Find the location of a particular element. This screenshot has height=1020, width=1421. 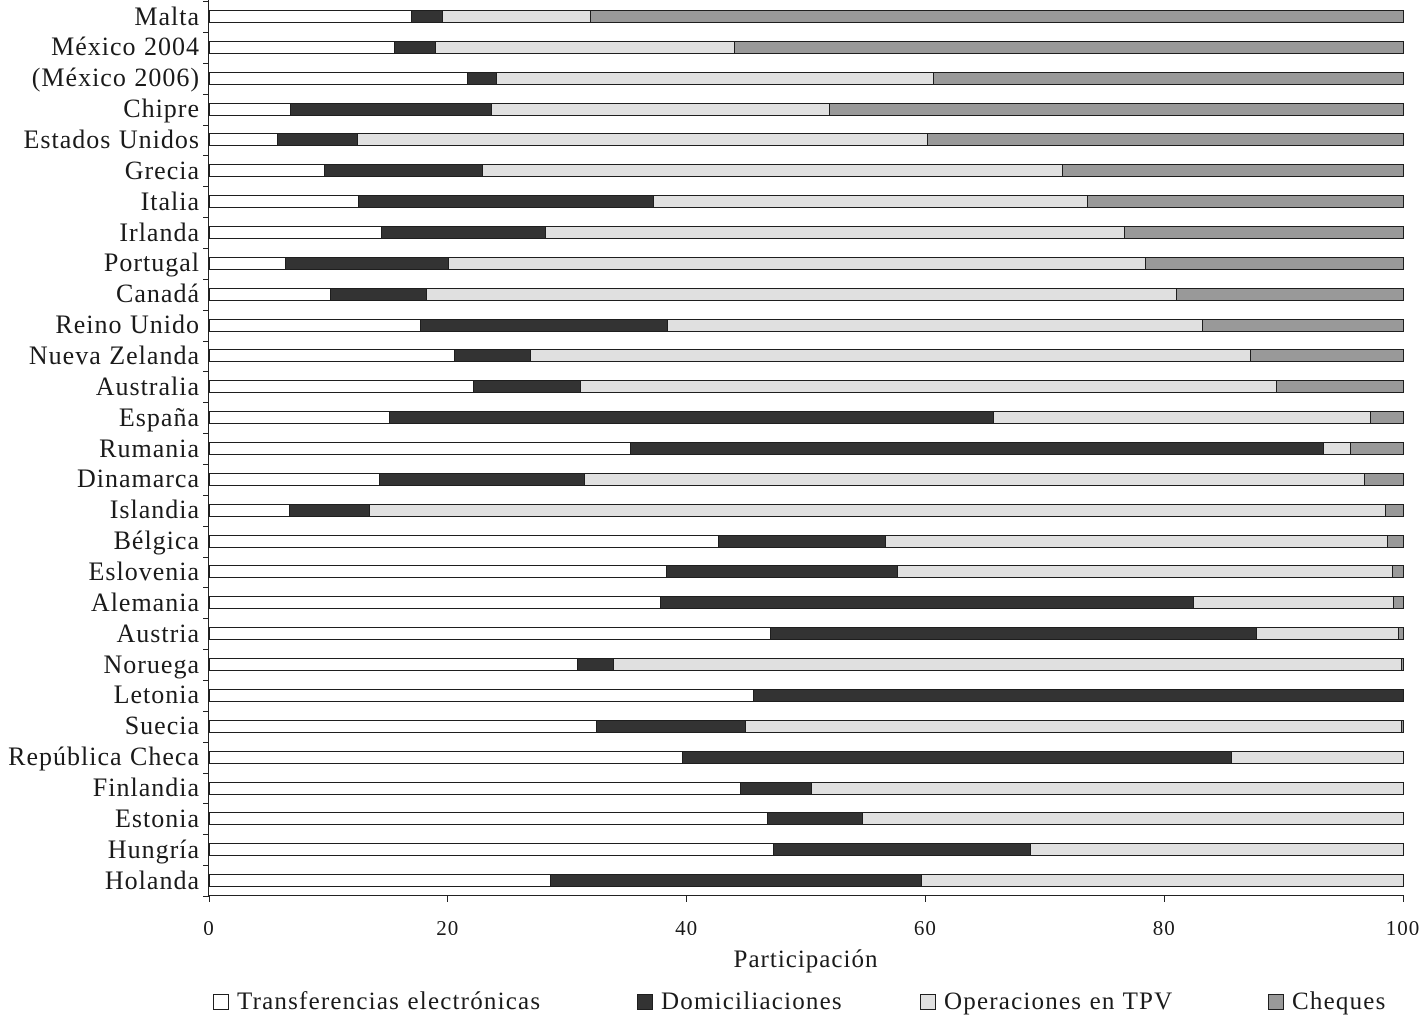

bar-nueva-zelanda-domiciliaciones is located at coordinates (492, 355).